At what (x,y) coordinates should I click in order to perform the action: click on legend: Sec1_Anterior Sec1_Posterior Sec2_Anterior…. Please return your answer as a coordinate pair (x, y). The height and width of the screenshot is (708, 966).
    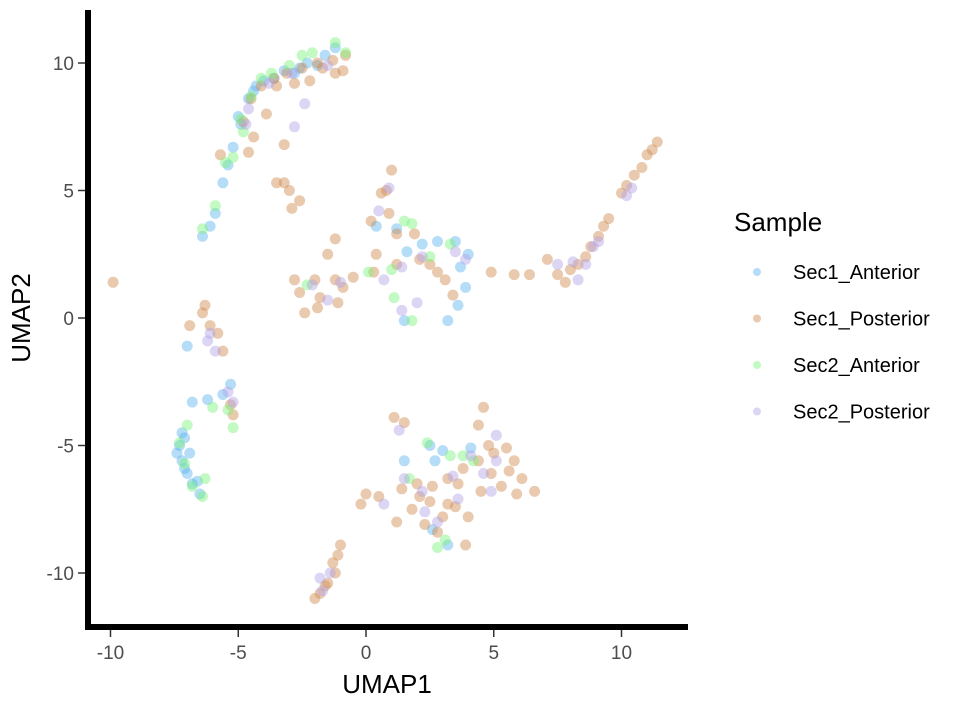
    Looking at the image, I should click on (841, 343).